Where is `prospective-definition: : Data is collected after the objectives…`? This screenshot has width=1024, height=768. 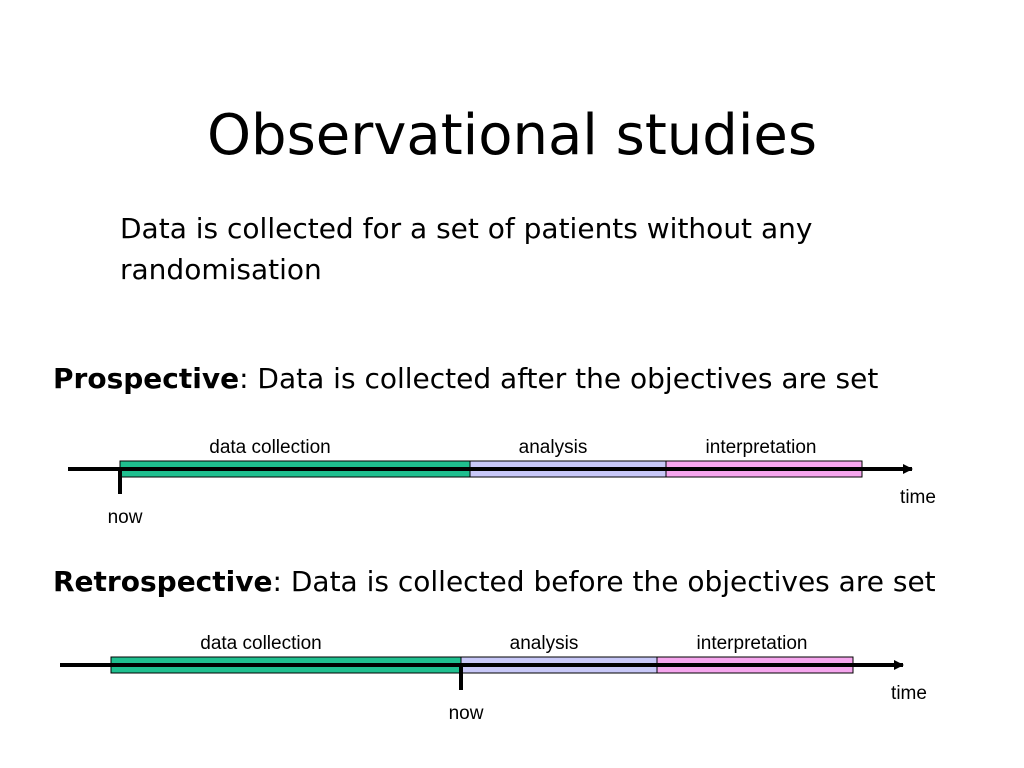 prospective-definition: : Data is collected after the objectives… is located at coordinates (559, 378).